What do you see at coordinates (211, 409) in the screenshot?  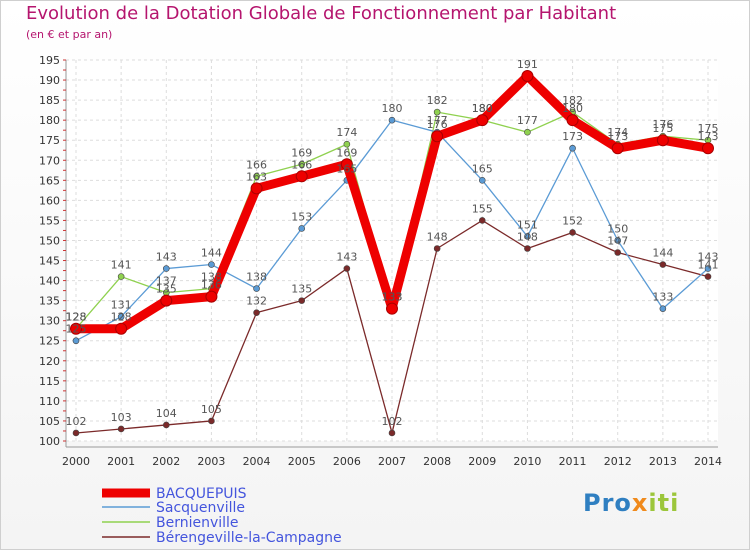 I see `data-label: 105` at bounding box center [211, 409].